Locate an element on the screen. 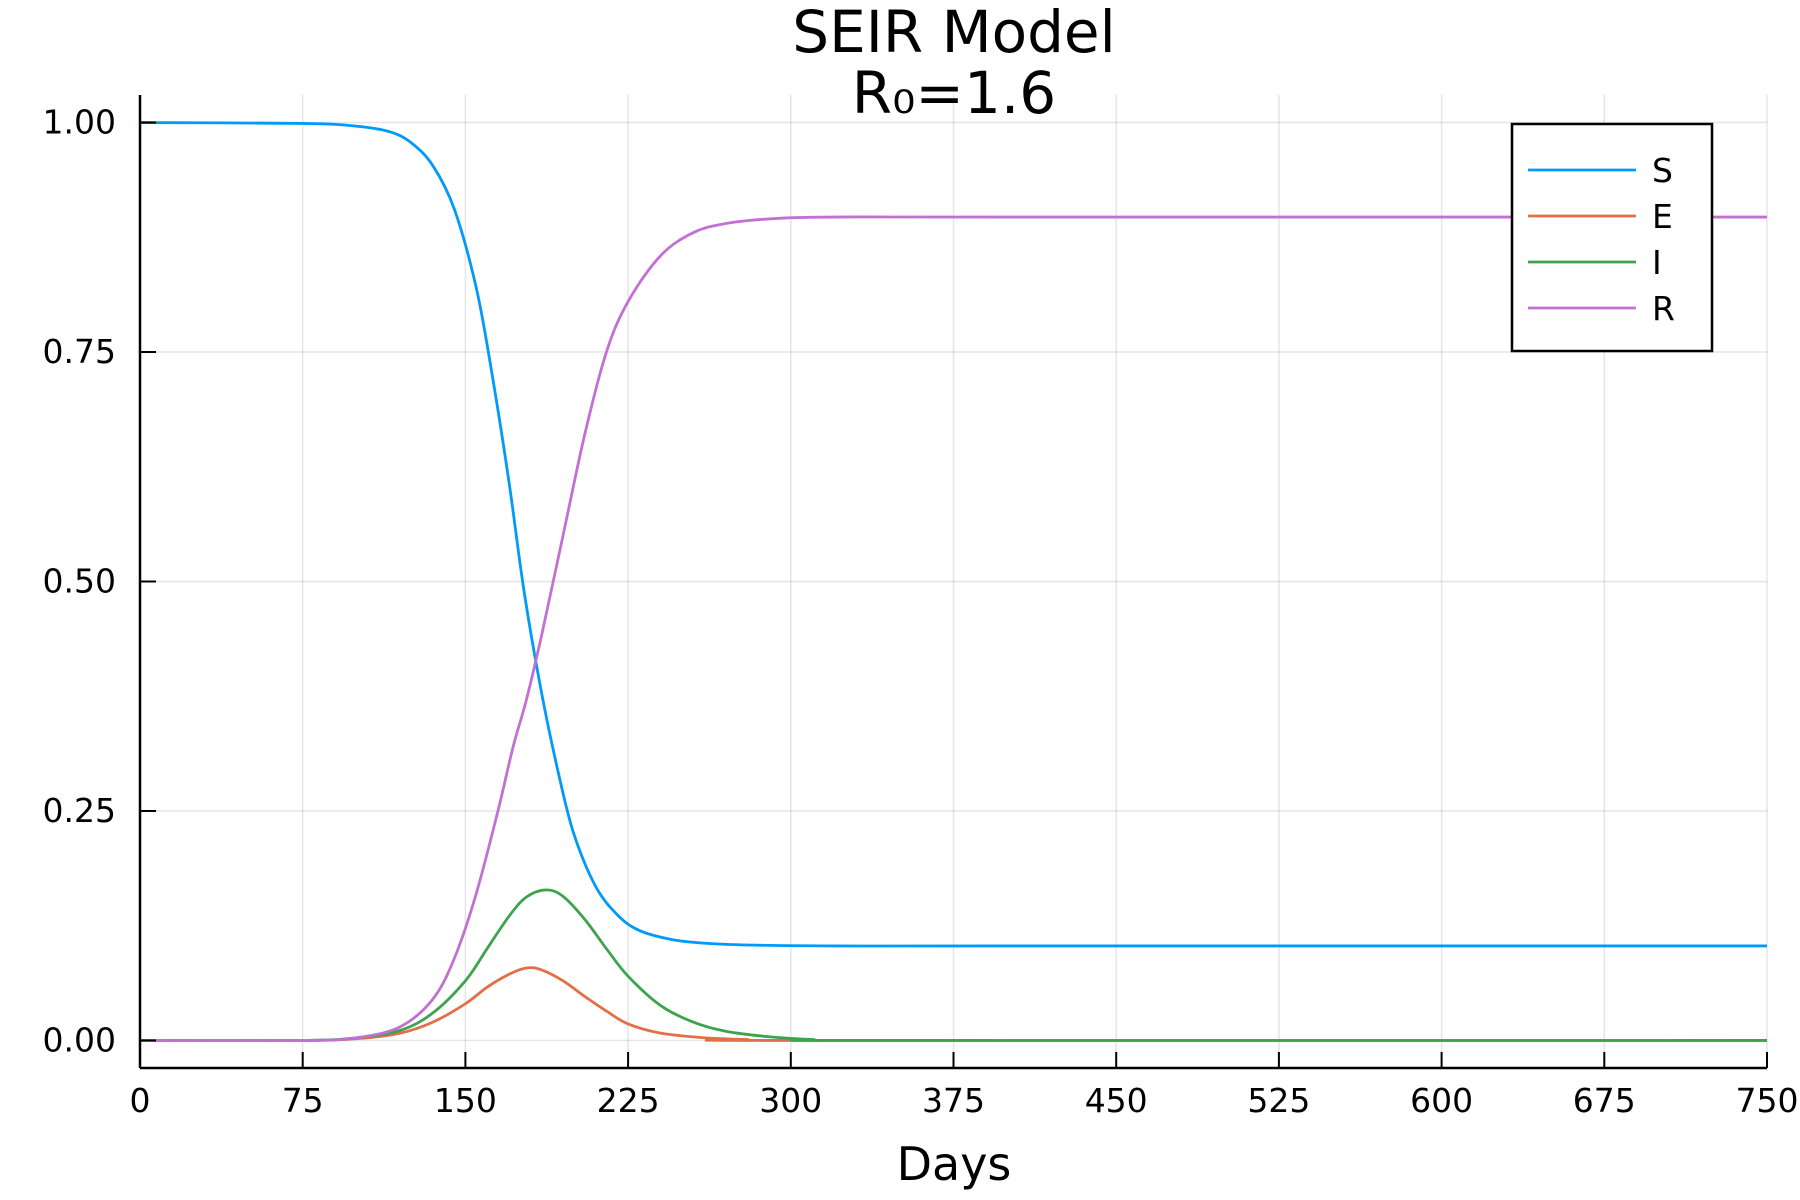 Image resolution: width=1800 pixels, height=1200 pixels. y-tick-label: 0.75 is located at coordinates (79, 351).